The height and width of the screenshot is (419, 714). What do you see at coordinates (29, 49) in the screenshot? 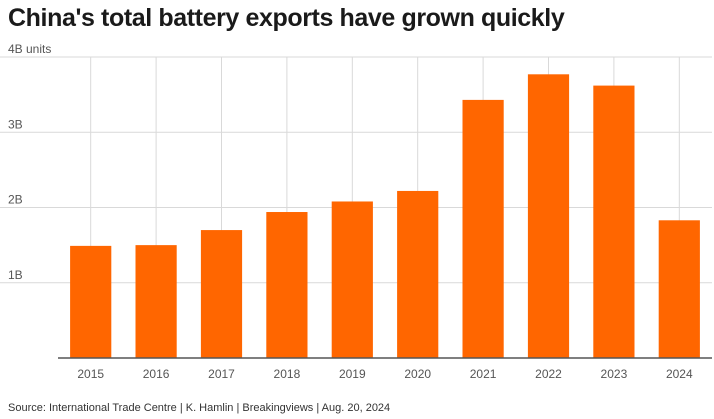
I see `y-tick-label: 4B units` at bounding box center [29, 49].